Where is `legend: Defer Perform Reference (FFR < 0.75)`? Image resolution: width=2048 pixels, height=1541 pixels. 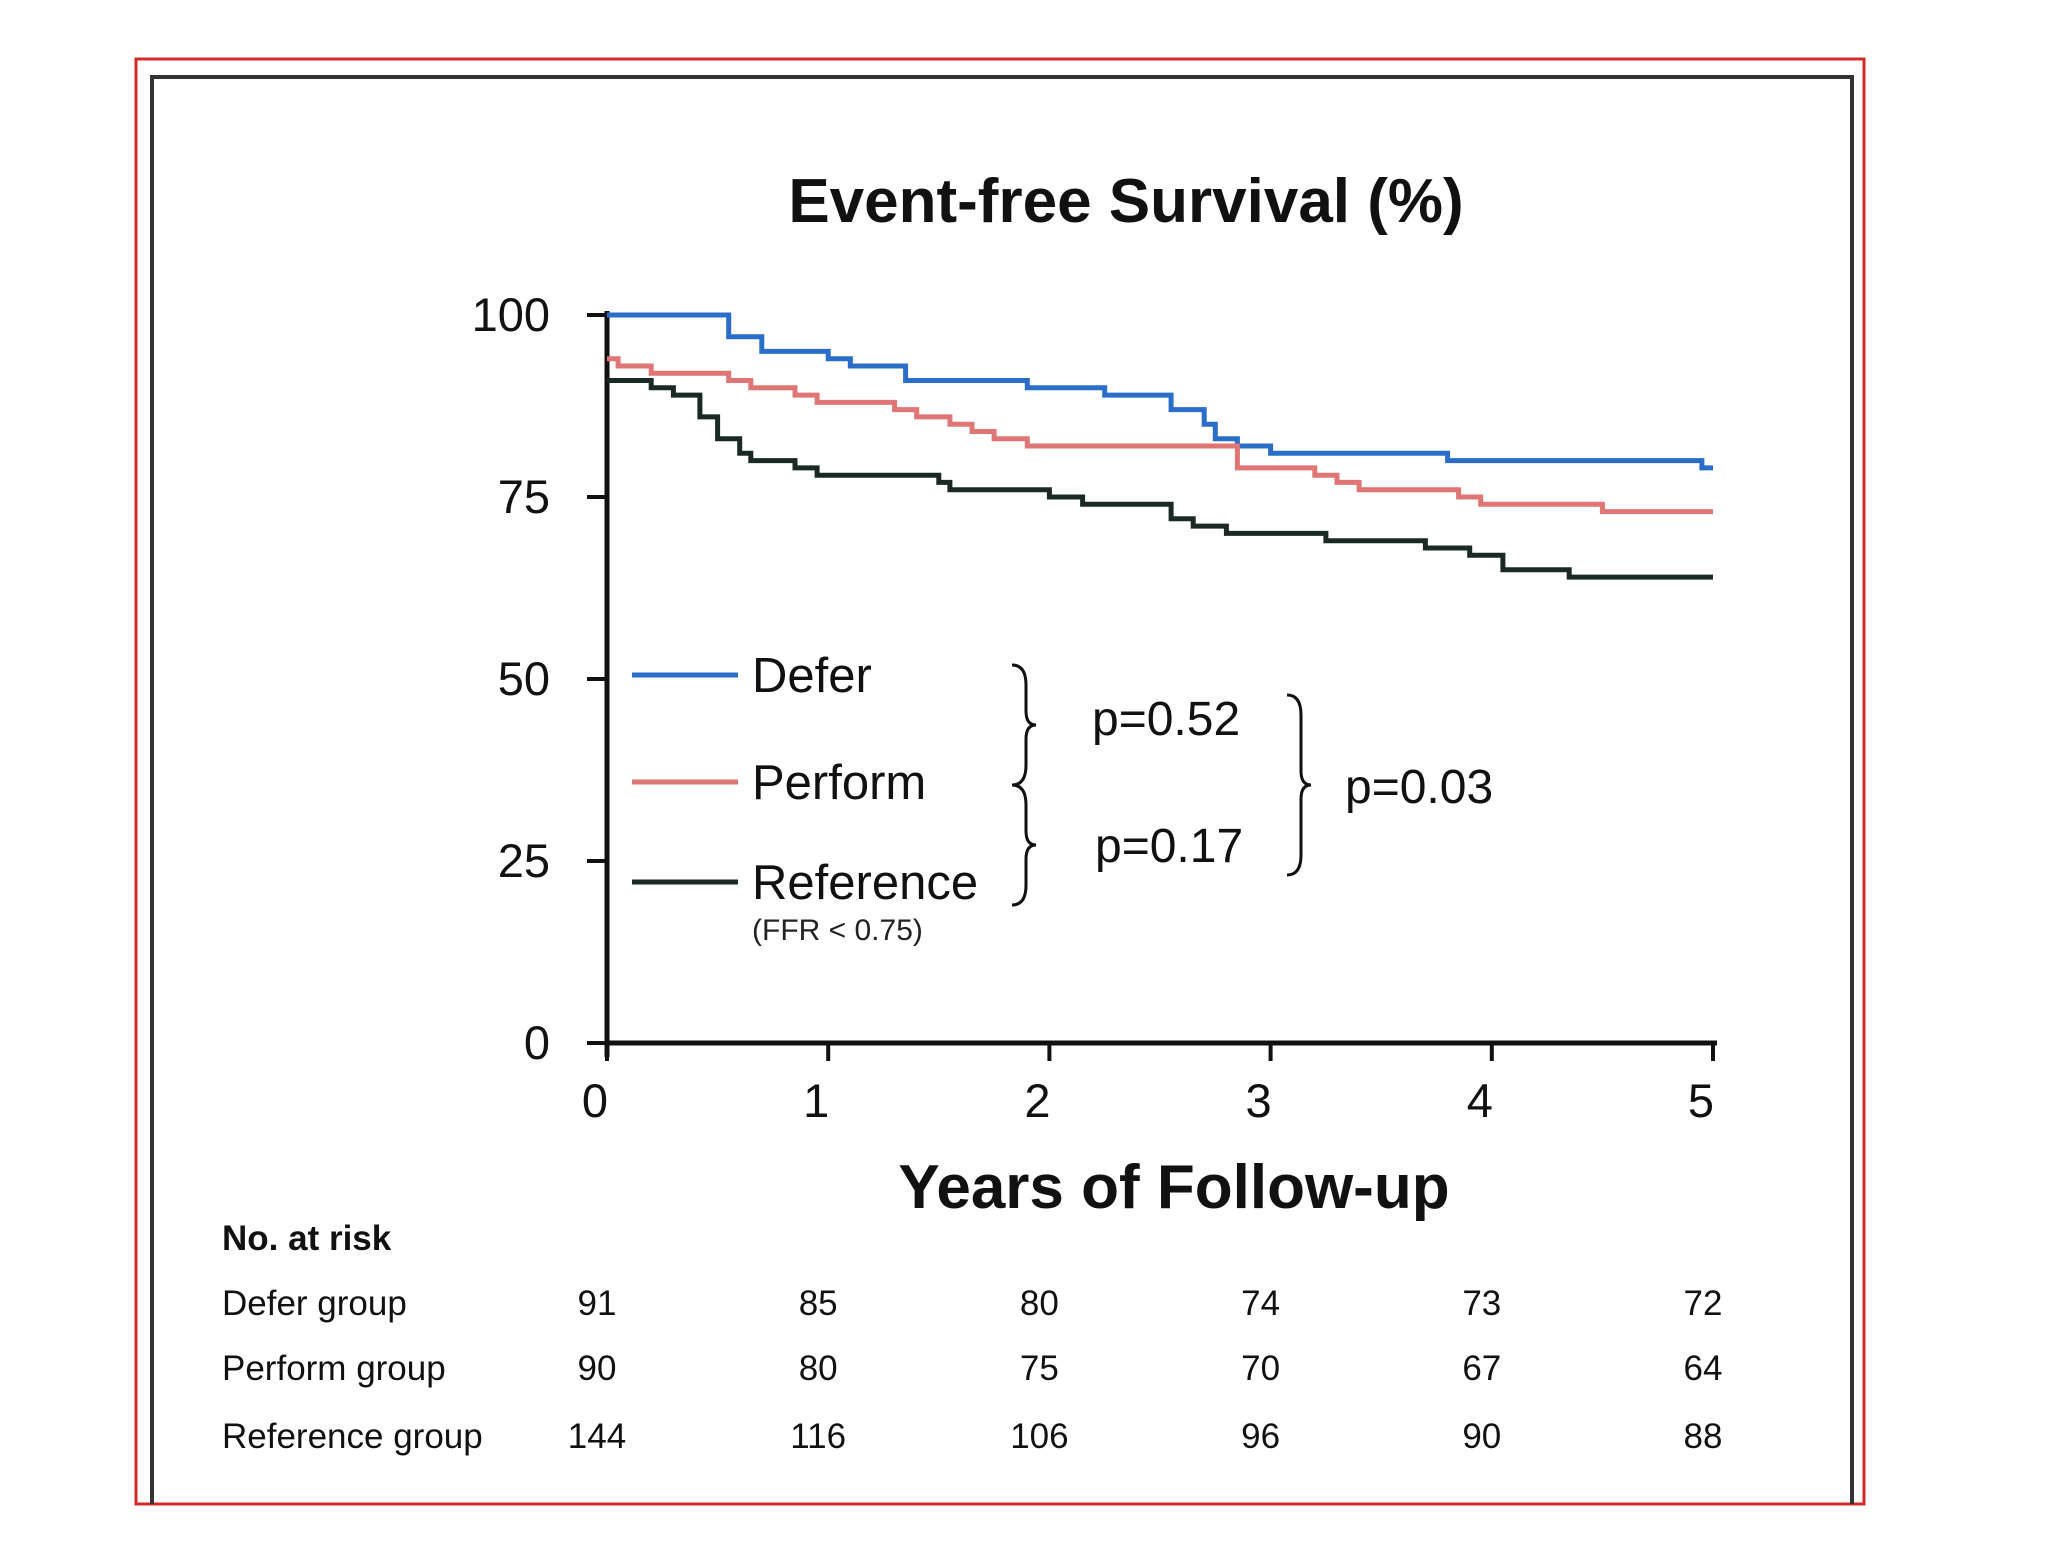
legend: Defer Perform Reference (FFR < 0.75) is located at coordinates (805, 798).